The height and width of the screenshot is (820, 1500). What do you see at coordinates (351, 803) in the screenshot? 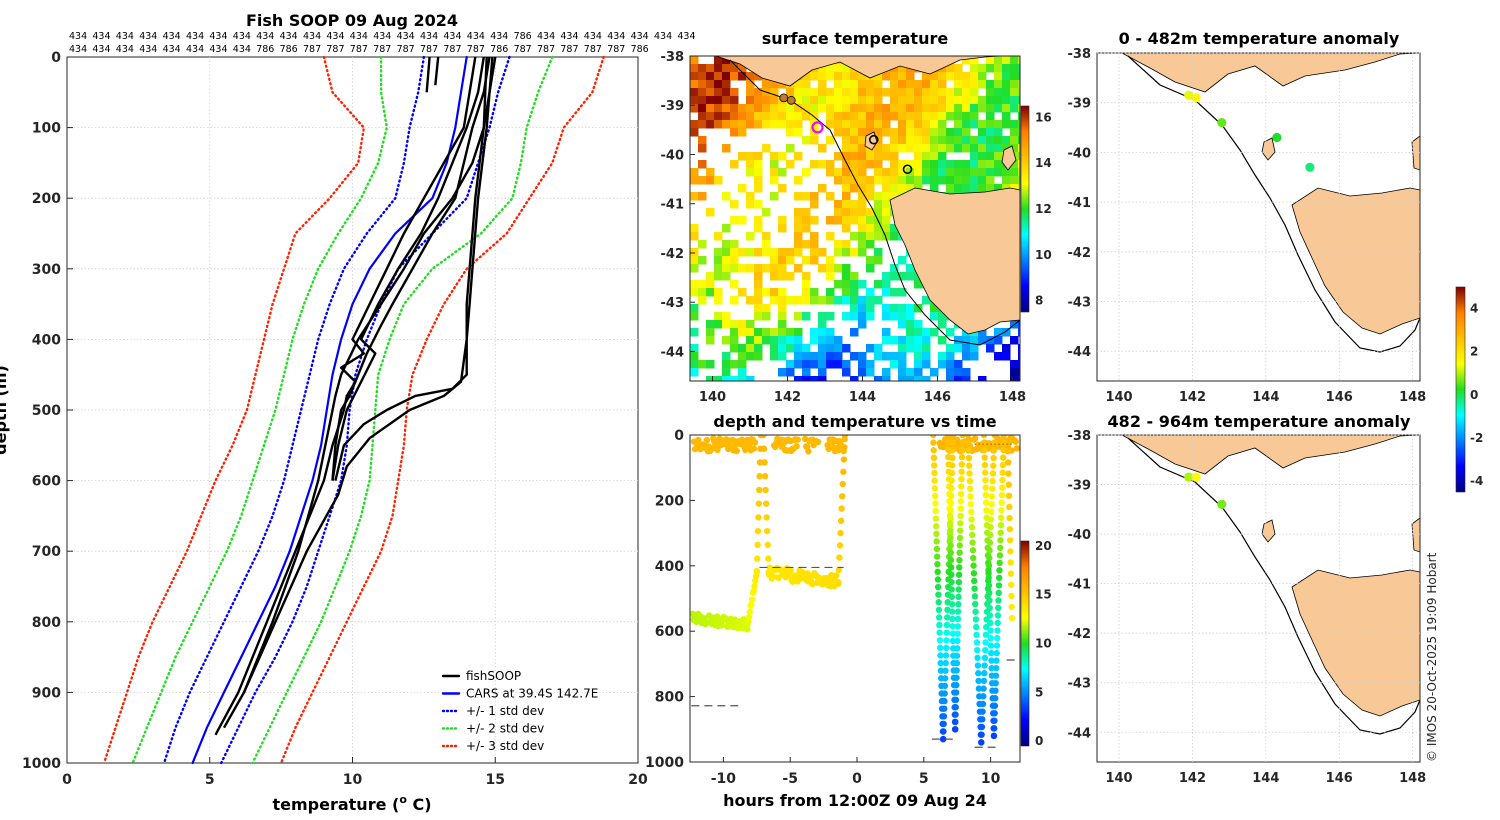
I see `profile-xlabel: temperature (o C)` at bounding box center [351, 803].